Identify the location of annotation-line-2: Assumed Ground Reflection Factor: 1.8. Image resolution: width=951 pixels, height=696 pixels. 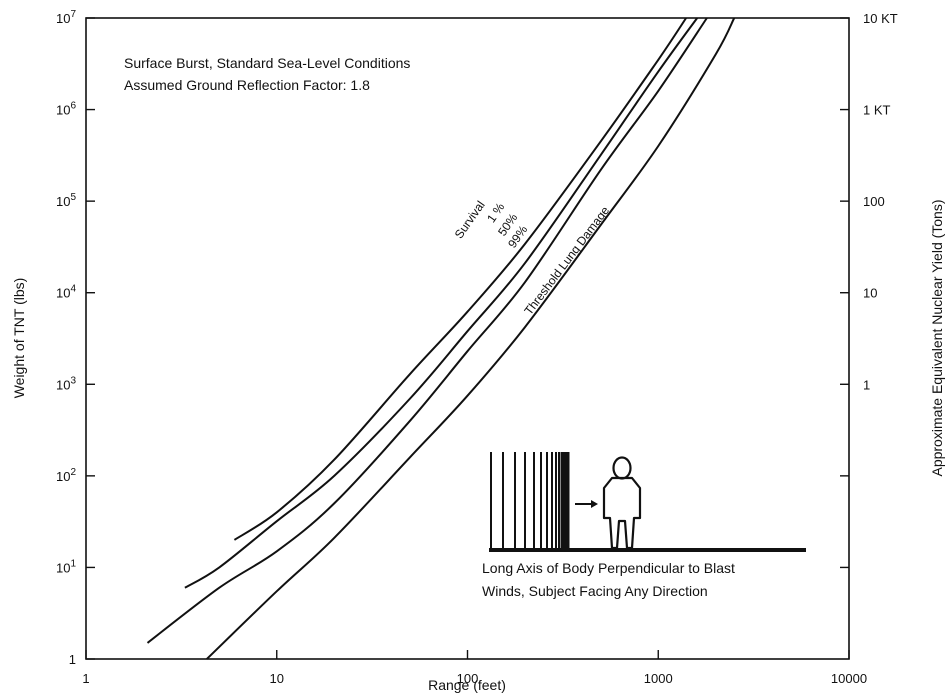
(247, 85).